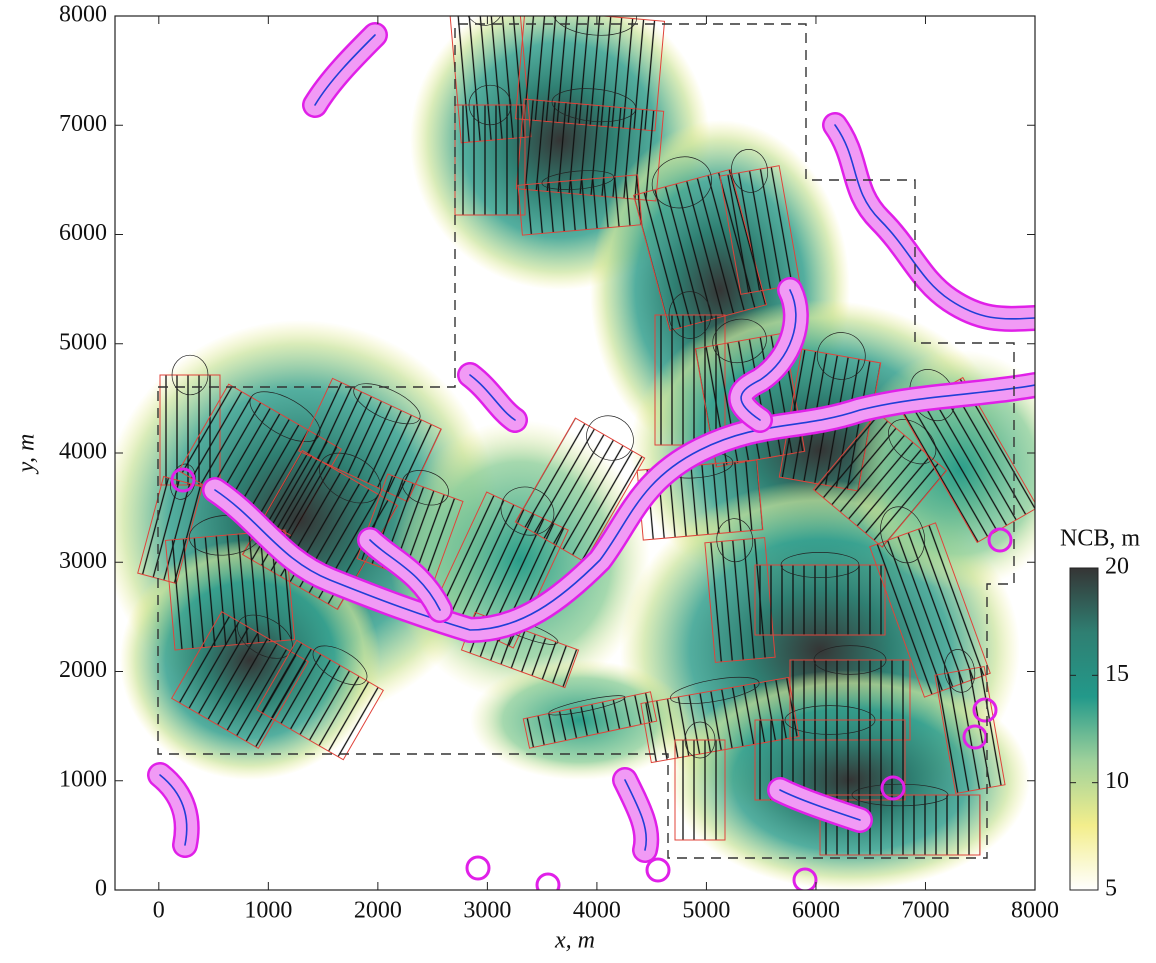 This screenshot has height=963, width=1156. Describe the element at coordinates (83, 342) in the screenshot. I see `y-tick-label: 5000` at that location.